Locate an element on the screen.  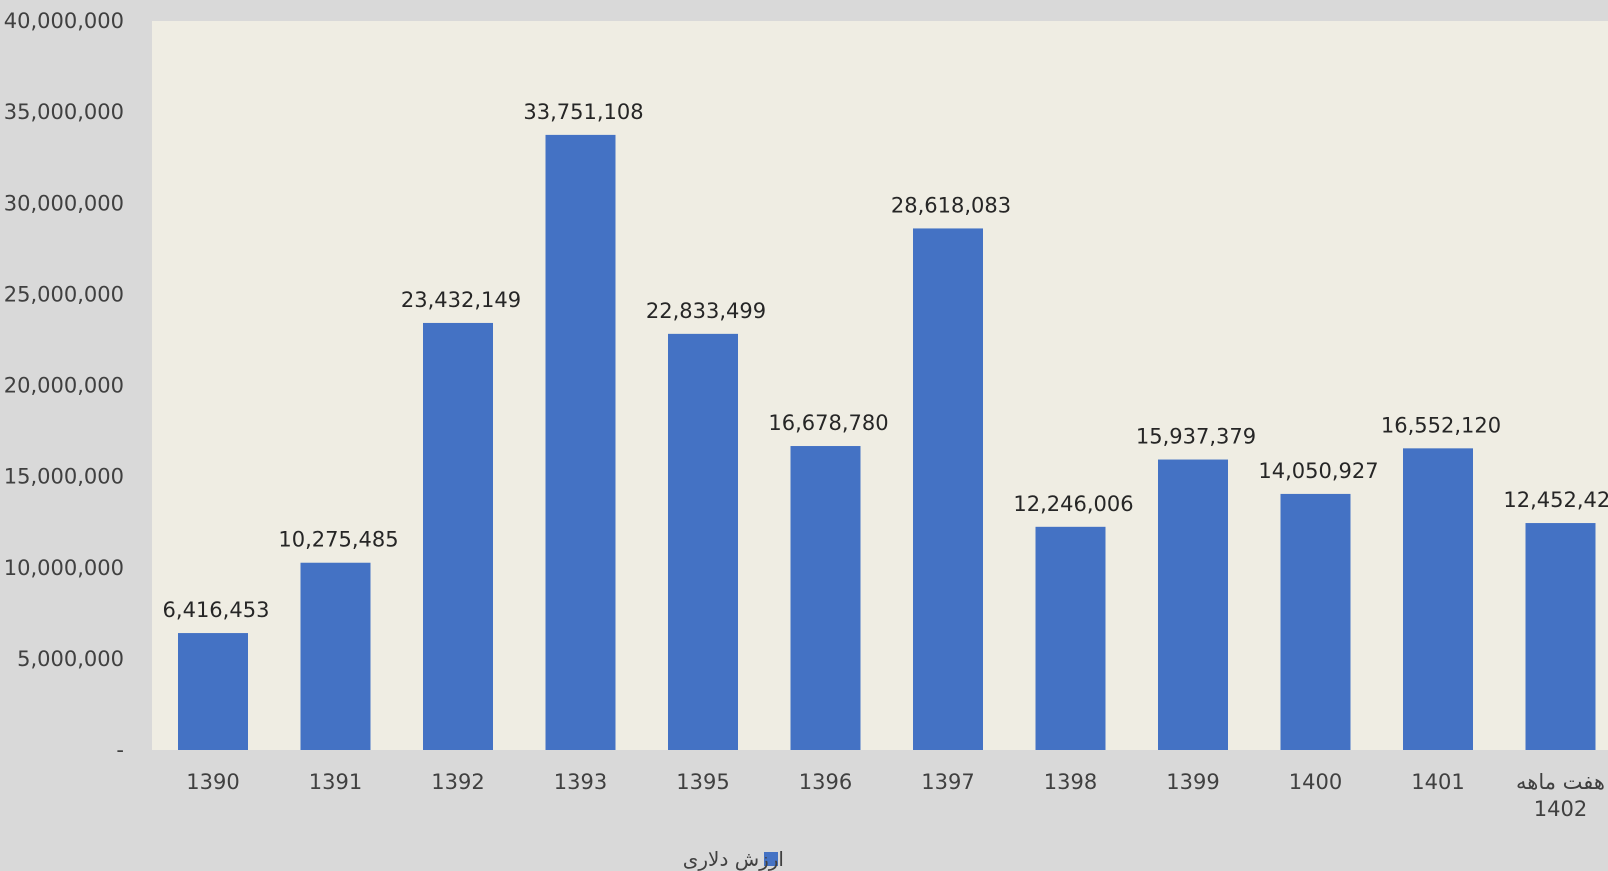
x-tick-label: 1401 is located at coordinates (1437, 782).